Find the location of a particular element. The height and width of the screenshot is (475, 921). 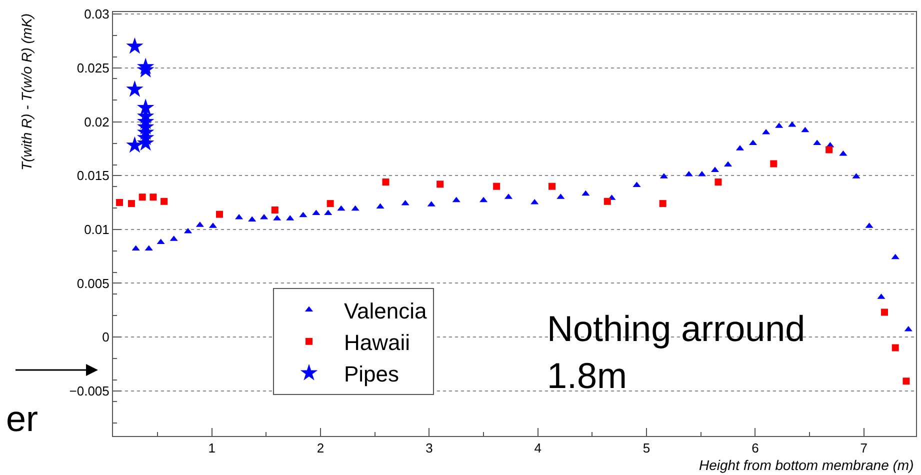

y-tick-label: 0.03 is located at coordinates (97, 14).